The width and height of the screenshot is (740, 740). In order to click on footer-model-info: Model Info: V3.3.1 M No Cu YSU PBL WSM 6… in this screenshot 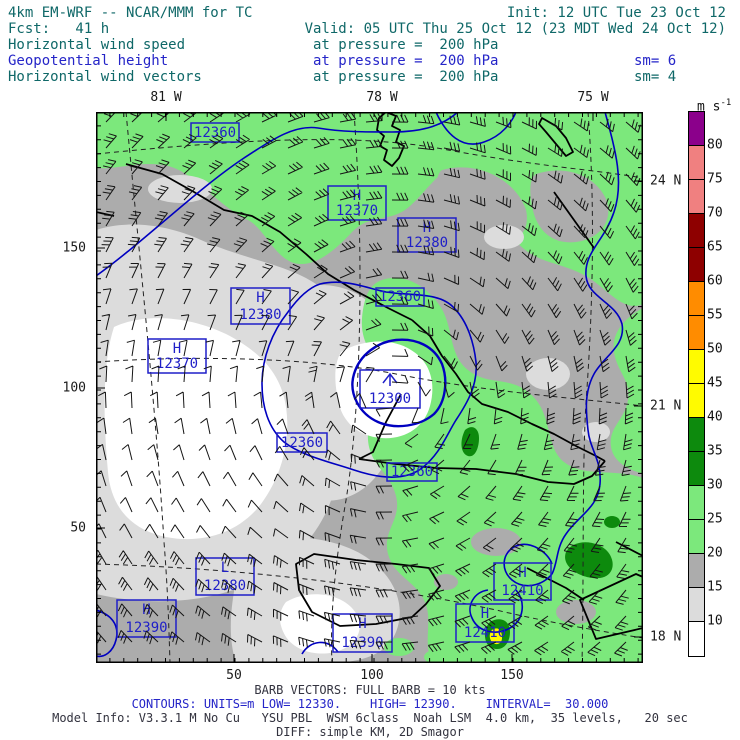, I will do `click(370, 718)`.